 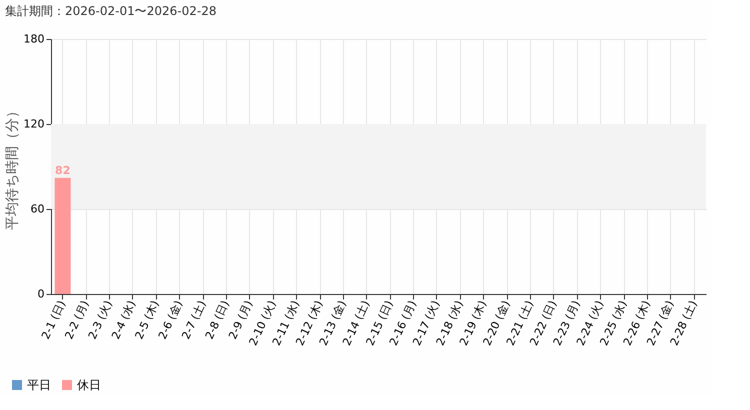 What do you see at coordinates (34, 124) in the screenshot?
I see `y-tick-label: 120` at bounding box center [34, 124].